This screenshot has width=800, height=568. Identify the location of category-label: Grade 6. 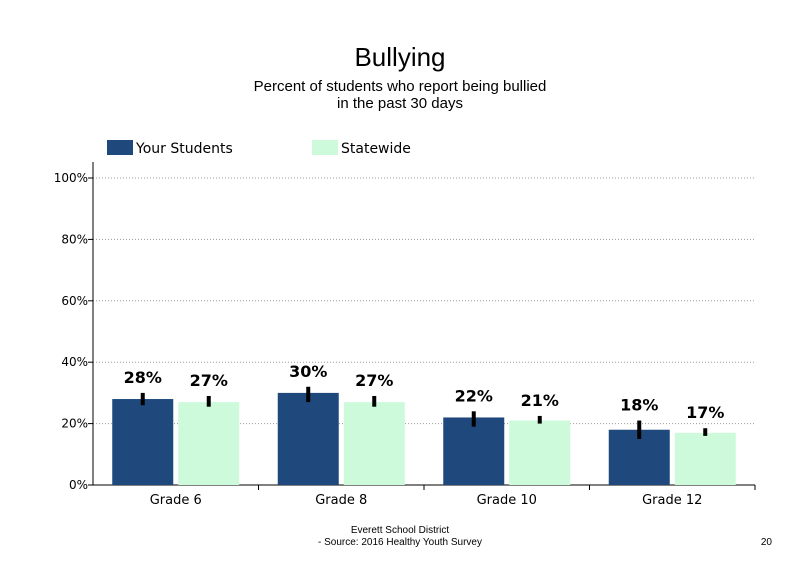
(176, 500).